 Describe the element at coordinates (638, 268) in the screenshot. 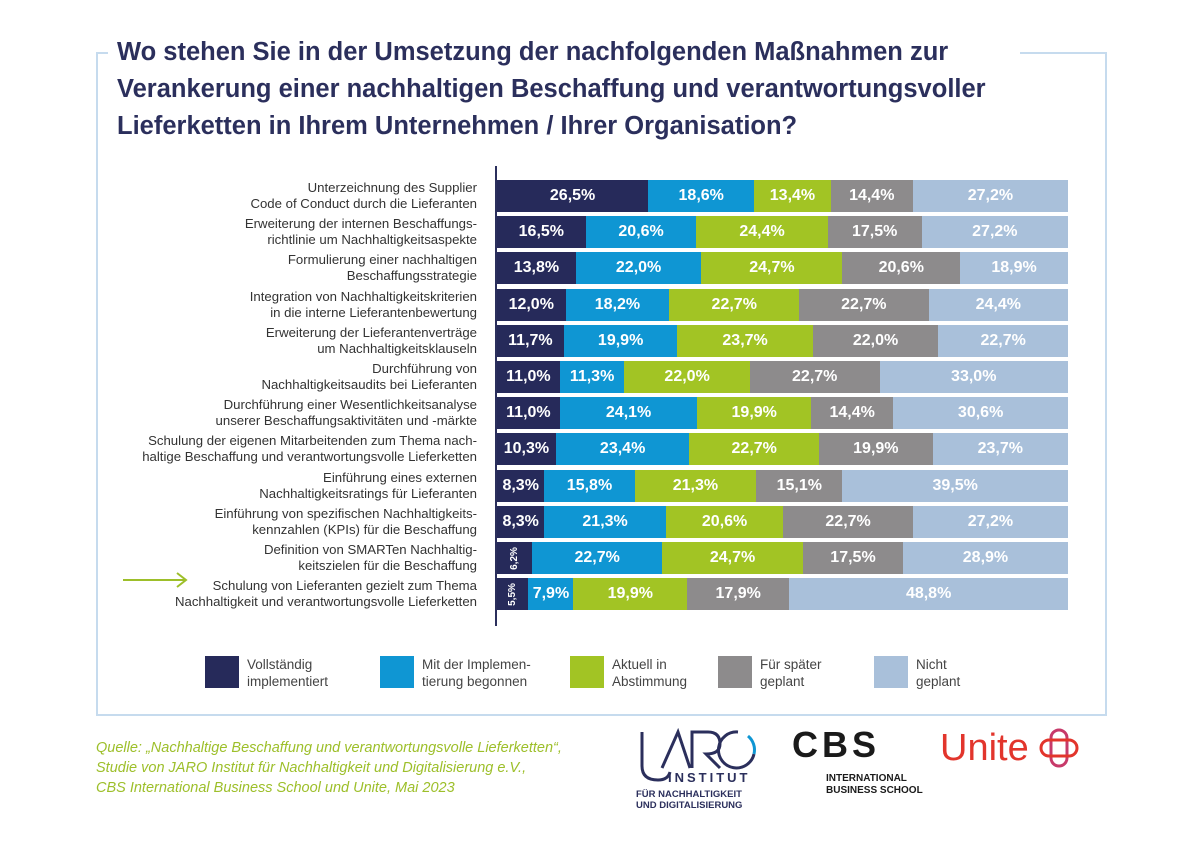

I see `bar-segment: 22,0%` at that location.